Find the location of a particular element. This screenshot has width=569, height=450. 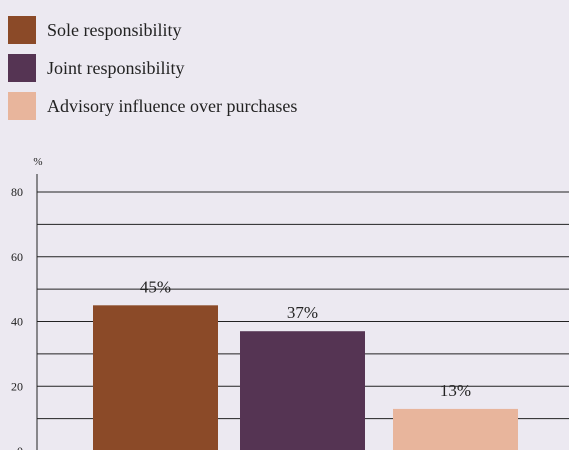

legend-swatch-joint is located at coordinates (22, 68).